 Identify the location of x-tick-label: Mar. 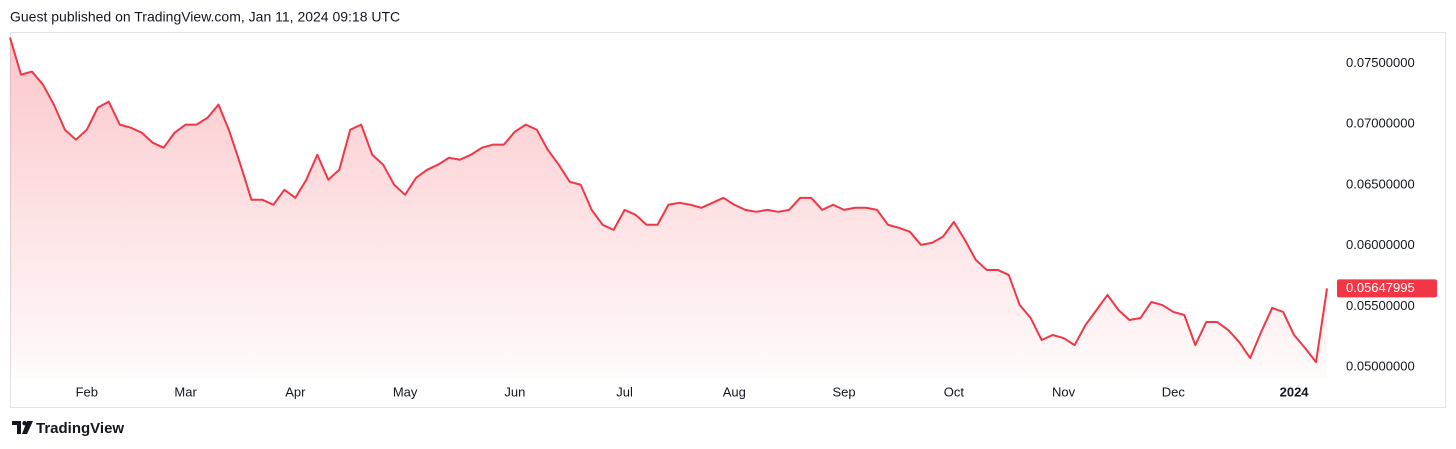
(185, 391).